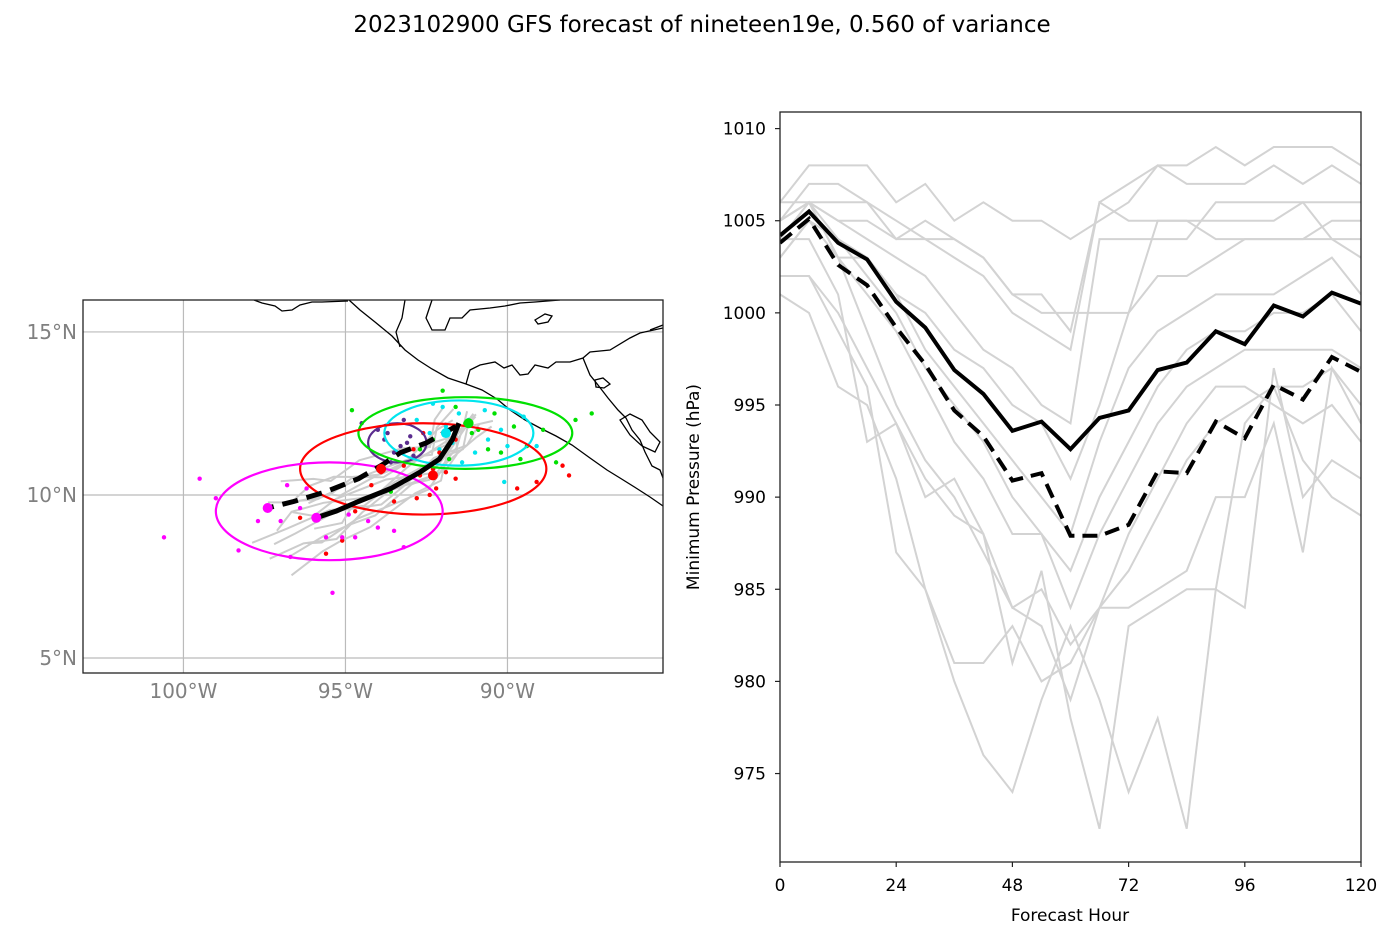 The height and width of the screenshot is (941, 1396). Describe the element at coordinates (58, 658) in the screenshot. I see `map-ytick-label: 5°N` at that location.